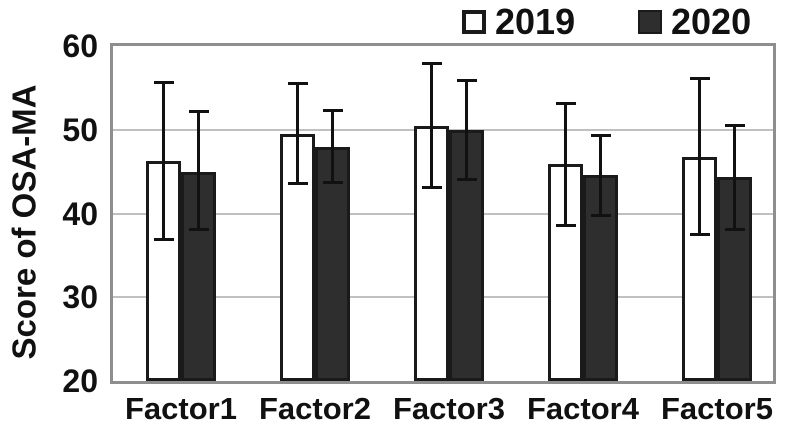 The image size is (787, 434). I want to click on error-bar-cap-top-2020-Factor2, so click(332, 111).